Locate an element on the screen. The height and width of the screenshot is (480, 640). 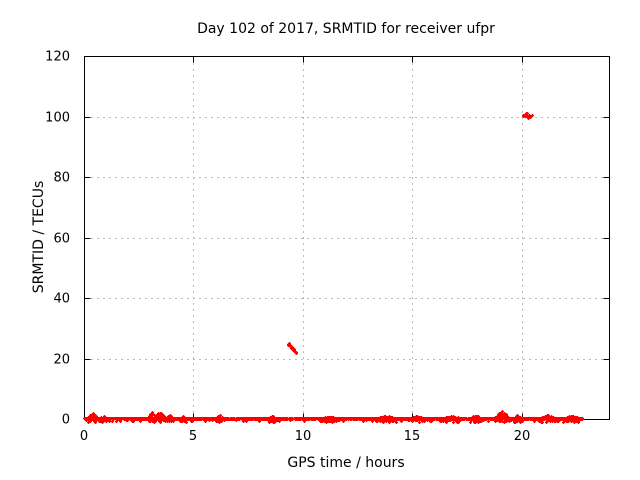
y-tick-label-60: 60 is located at coordinates (61, 239).